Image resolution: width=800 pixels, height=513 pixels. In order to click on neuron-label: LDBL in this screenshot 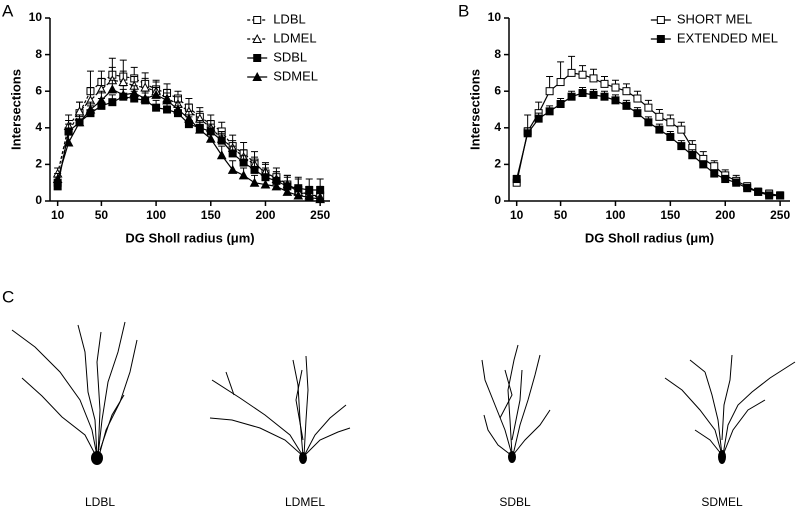, I will do `click(100, 501)`.